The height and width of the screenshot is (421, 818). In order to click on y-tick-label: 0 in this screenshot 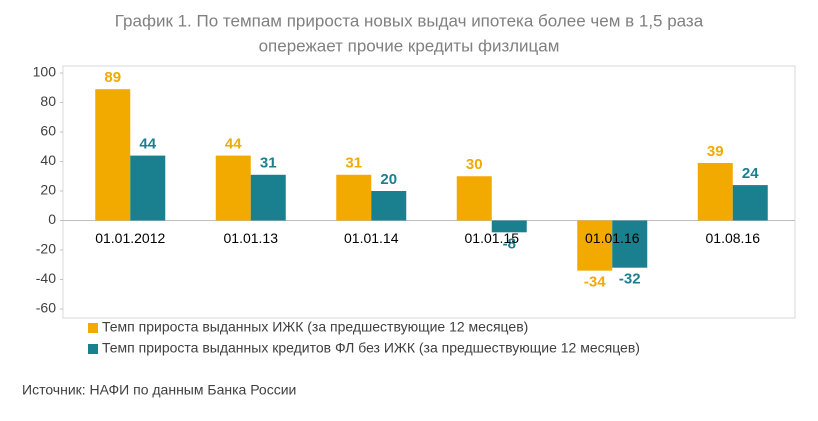, I will do `click(52, 219)`.